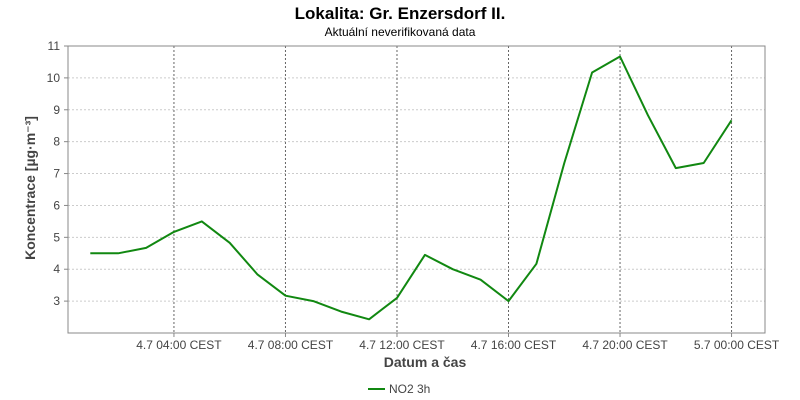 The height and width of the screenshot is (400, 800). What do you see at coordinates (56, 142) in the screenshot?
I see `y-tick-label: 8` at bounding box center [56, 142].